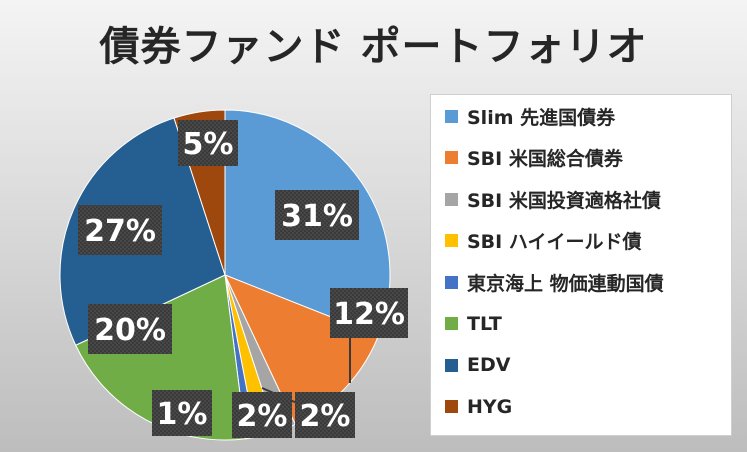 This screenshot has width=747, height=452. I want to click on data-label-1: 31%, so click(317, 215).